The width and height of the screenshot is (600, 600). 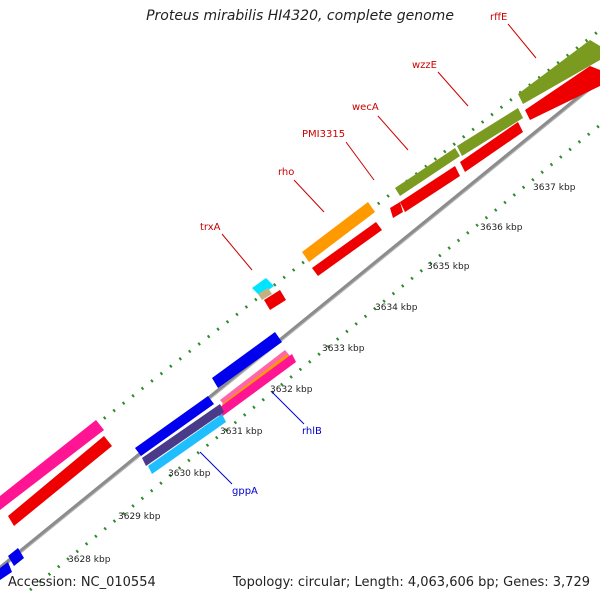 What do you see at coordinates (241, 432) in the screenshot?
I see `tick-label: 3631 kbp` at bounding box center [241, 432].